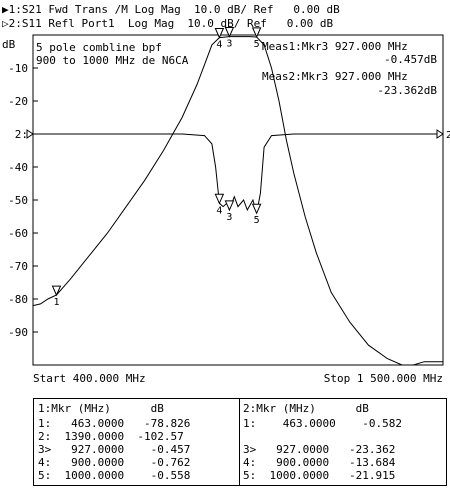 Image resolution: width=450 pixels, height=490 pixels. I want to click on y-tick-label: 2:, so click(21, 134).